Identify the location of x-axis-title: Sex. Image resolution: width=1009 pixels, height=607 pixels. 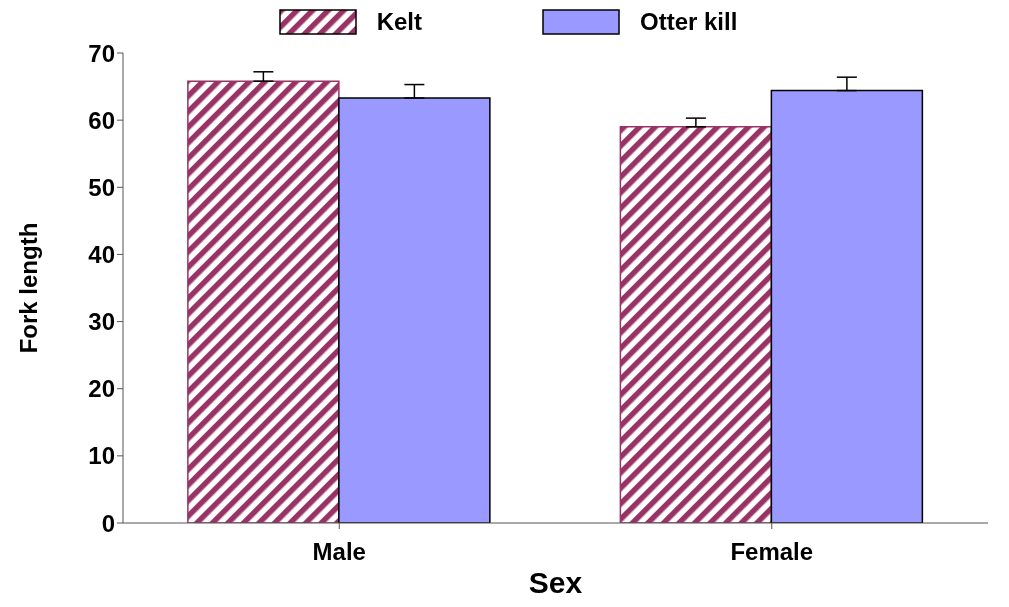
(555, 582).